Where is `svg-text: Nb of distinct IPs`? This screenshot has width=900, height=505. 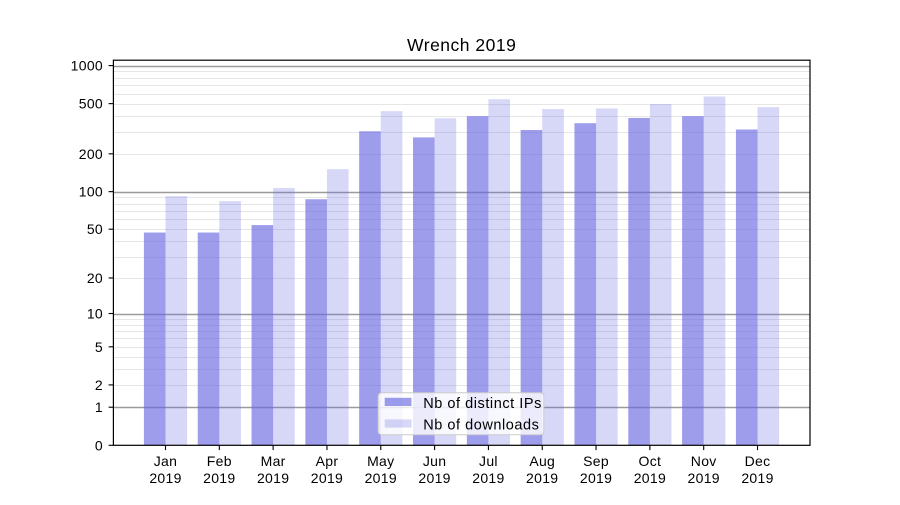 svg-text: Nb of distinct IPs is located at coordinates (482, 404).